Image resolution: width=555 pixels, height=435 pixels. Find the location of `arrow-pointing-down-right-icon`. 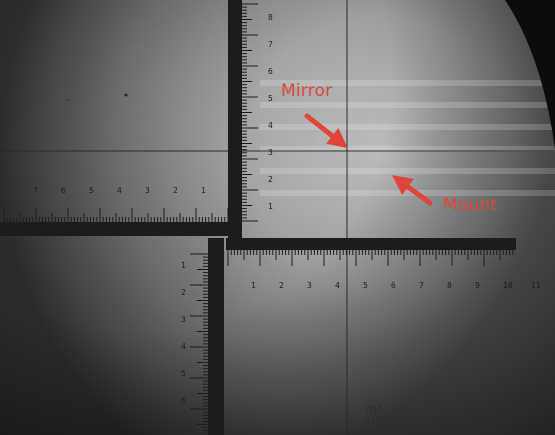

arrow-pointing-down-right-icon is located at coordinates (326, 131).